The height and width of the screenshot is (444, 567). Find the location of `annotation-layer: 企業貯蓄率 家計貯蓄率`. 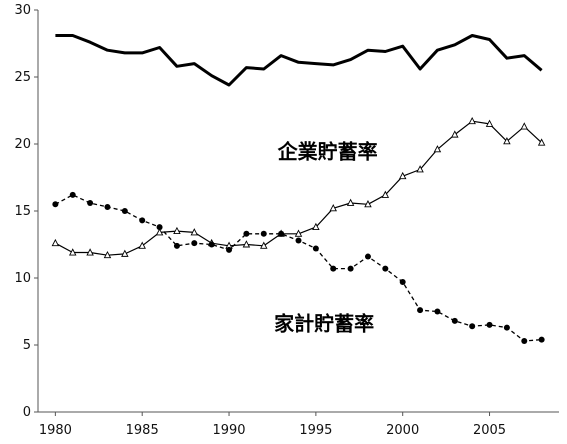

annotation-layer: 企業貯蓄率 家計貯蓄率 is located at coordinates (325, 238).